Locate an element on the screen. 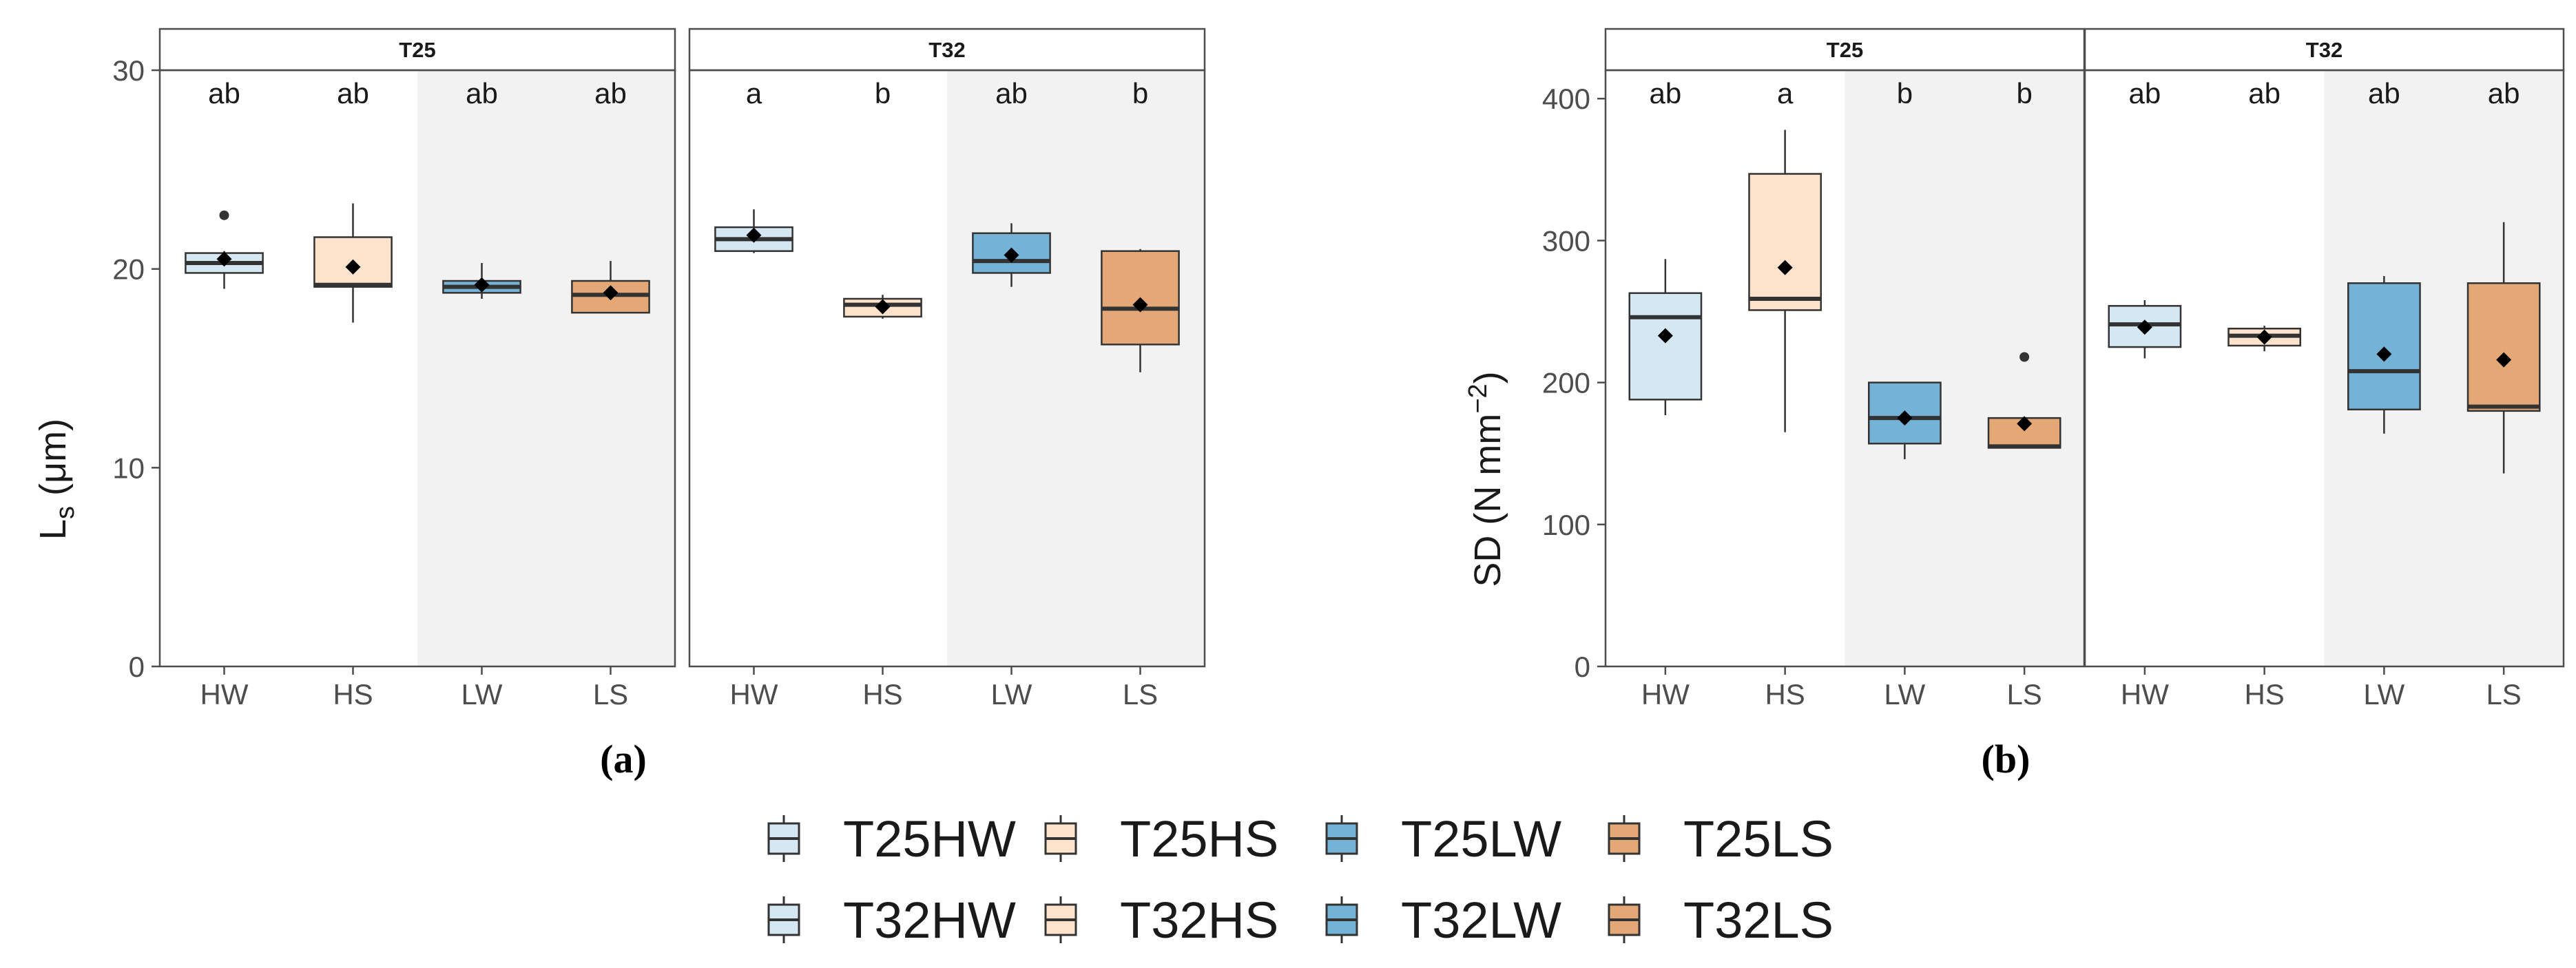  legend-item-t32hw: T32HW is located at coordinates (892, 920).